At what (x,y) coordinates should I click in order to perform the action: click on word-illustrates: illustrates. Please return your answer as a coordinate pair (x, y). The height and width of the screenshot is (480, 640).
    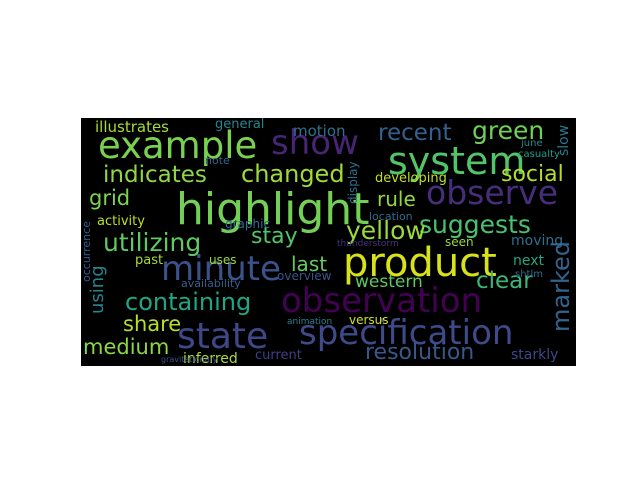
    Looking at the image, I should click on (132, 127).